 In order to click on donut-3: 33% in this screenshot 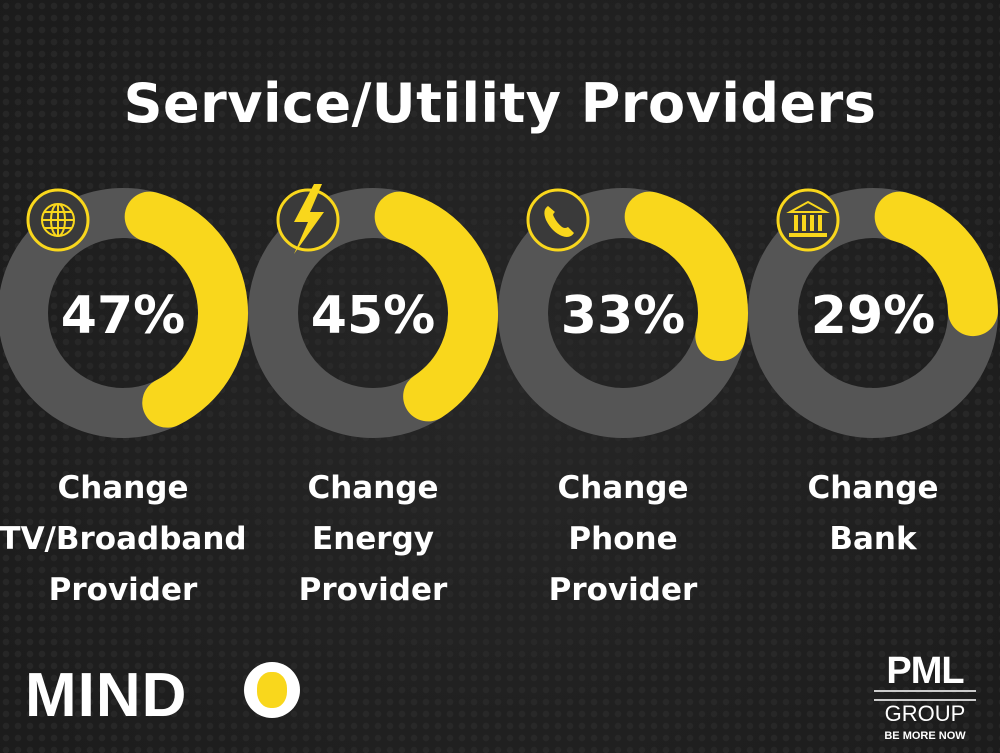, I will do `click(623, 313)`.